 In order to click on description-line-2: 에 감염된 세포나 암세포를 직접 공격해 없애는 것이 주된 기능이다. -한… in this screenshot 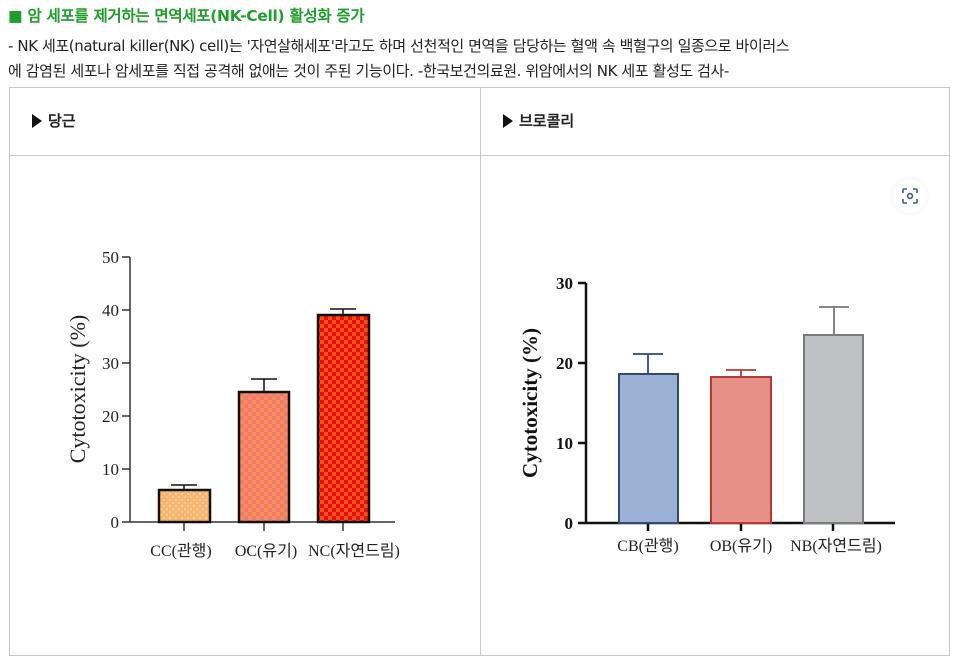, I will do `click(368, 71)`.